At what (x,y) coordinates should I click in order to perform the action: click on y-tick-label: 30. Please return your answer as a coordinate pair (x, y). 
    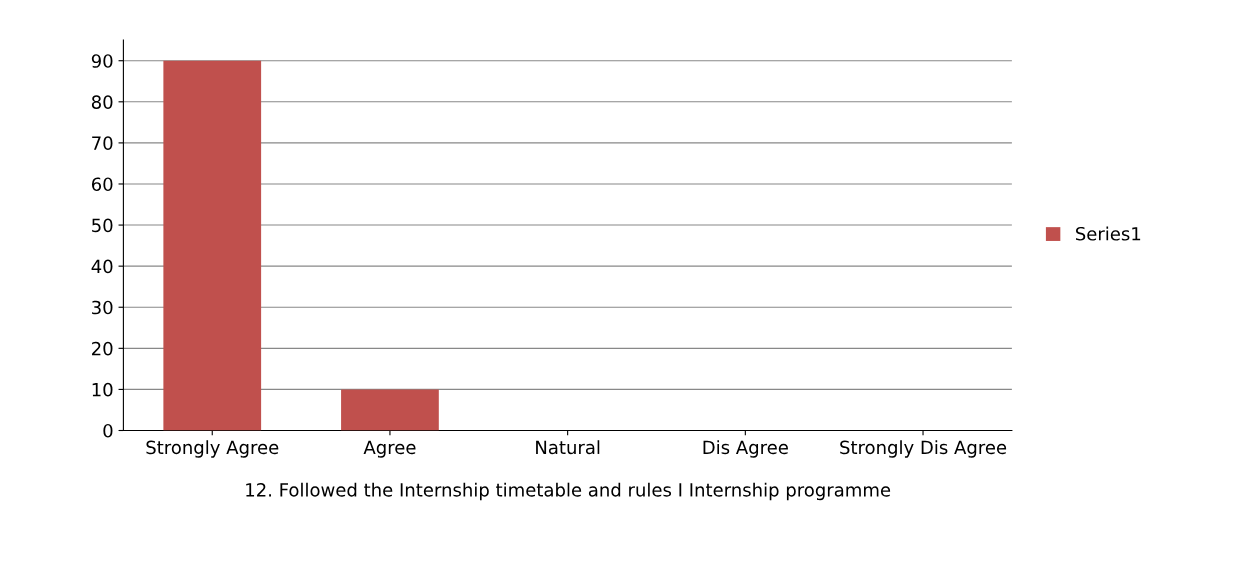
    Looking at the image, I should click on (102, 307).